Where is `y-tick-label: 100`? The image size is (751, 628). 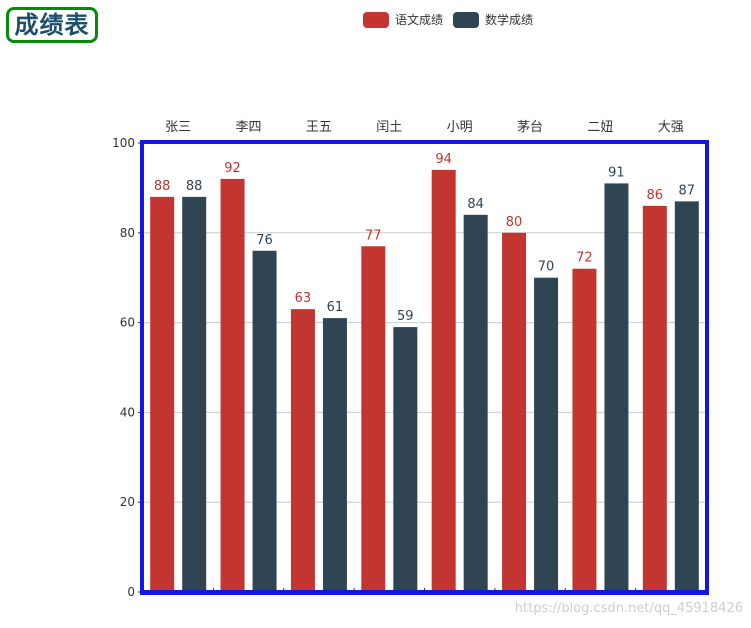 y-tick-label: 100 is located at coordinates (123, 143).